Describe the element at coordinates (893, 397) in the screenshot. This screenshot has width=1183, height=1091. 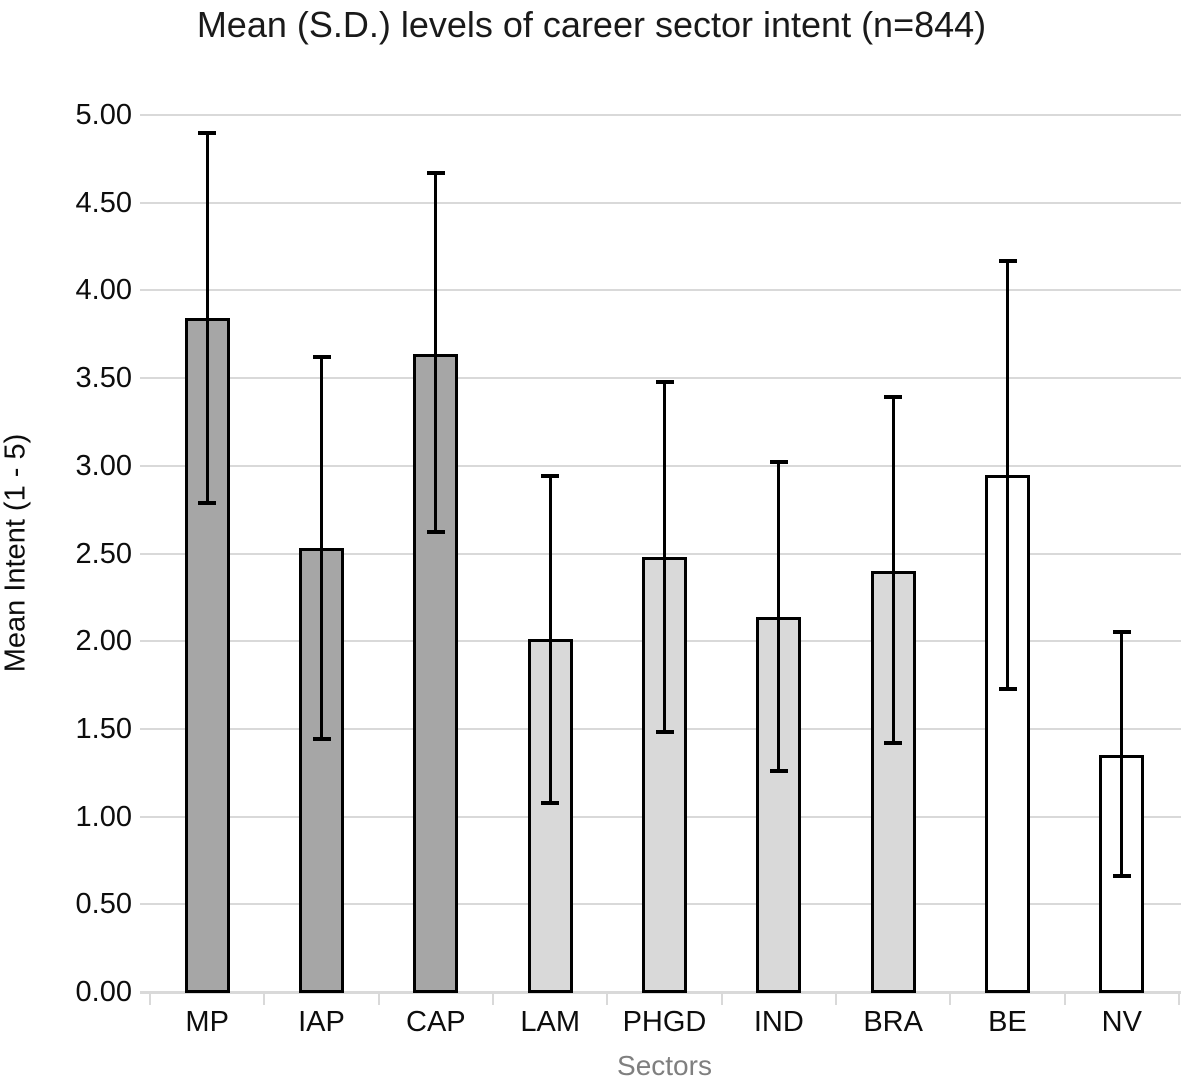
I see `error-bar-top-cap-bra` at that location.